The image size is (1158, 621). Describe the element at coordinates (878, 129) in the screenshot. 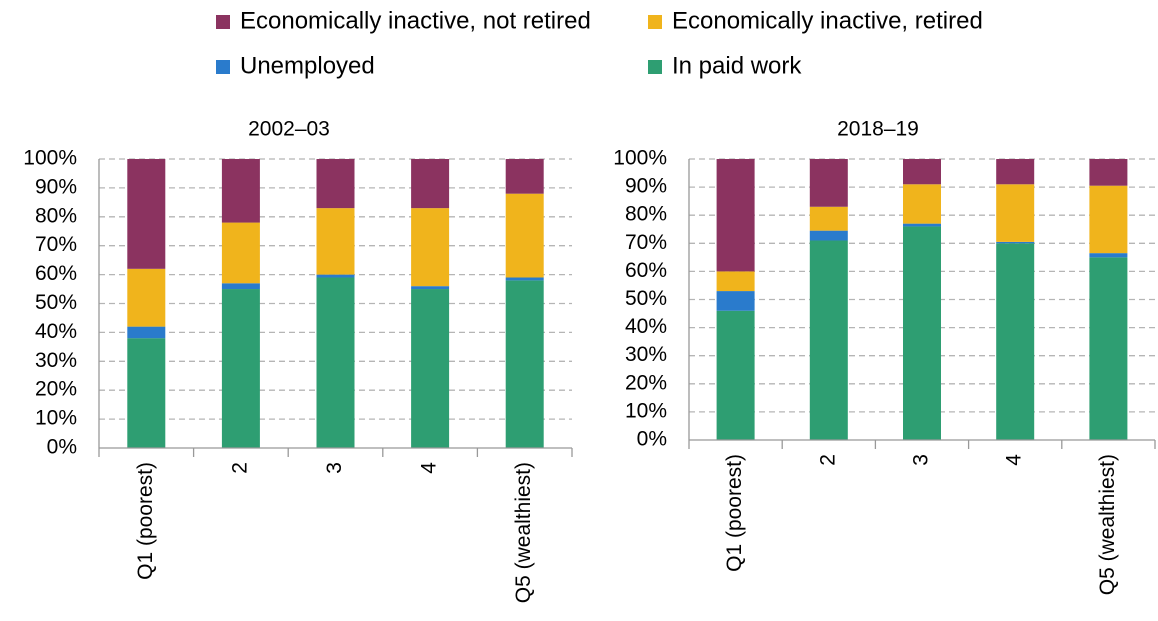

I see `chart-title: 2018–19` at that location.